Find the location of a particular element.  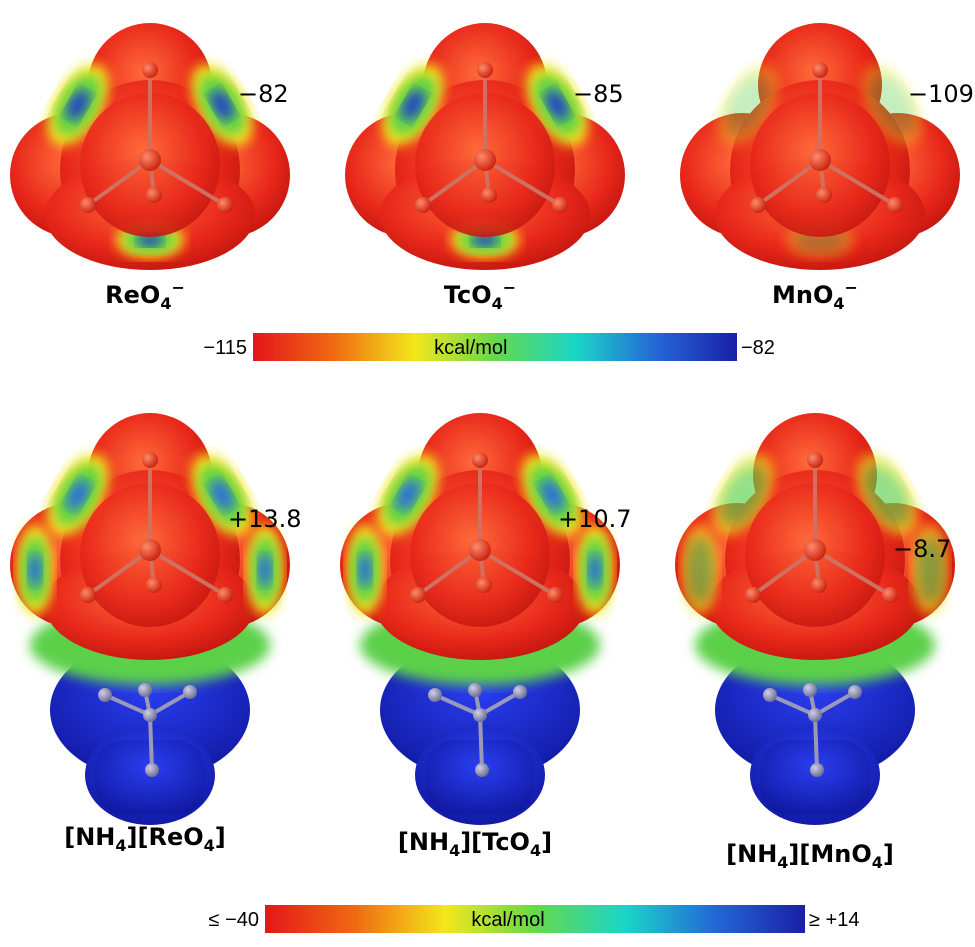

colorbar-min: −115 is located at coordinates (225, 348).